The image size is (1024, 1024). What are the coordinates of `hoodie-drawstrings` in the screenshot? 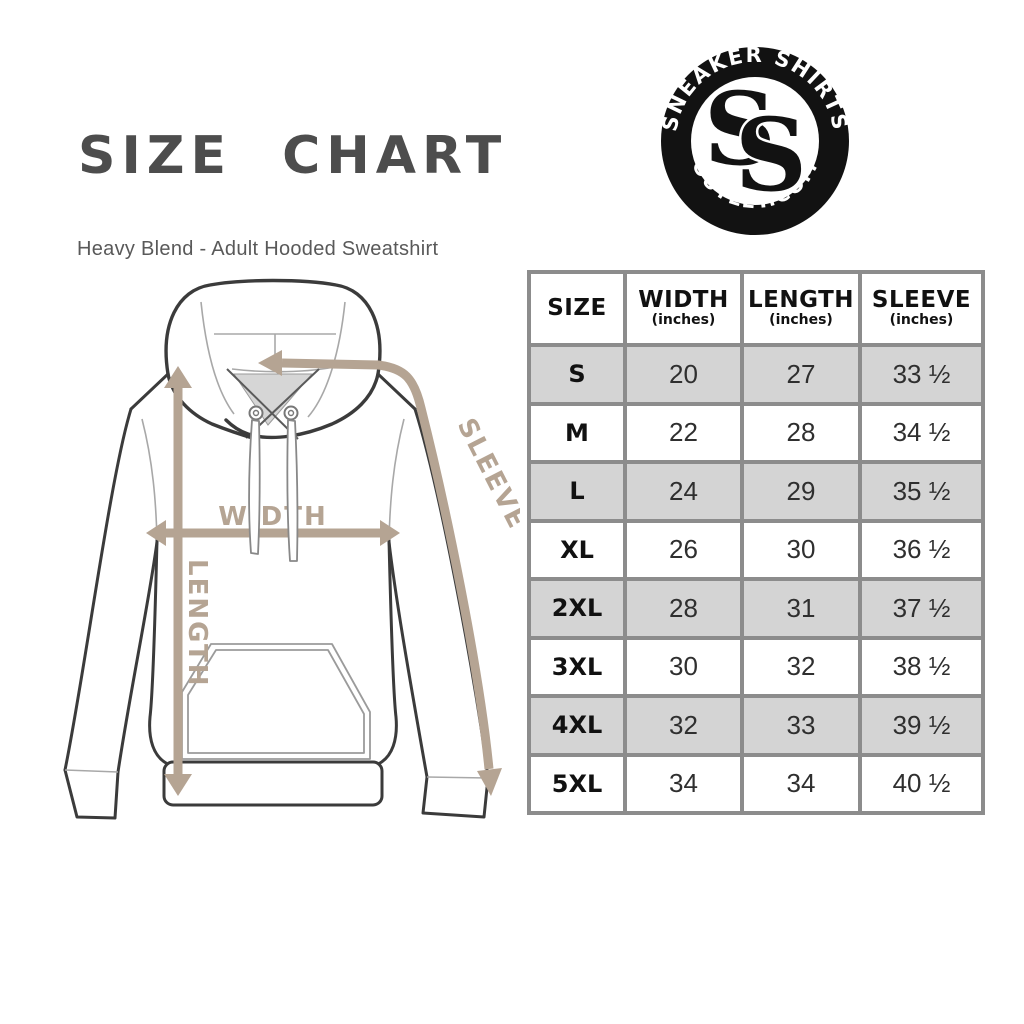 It's located at (273, 483).